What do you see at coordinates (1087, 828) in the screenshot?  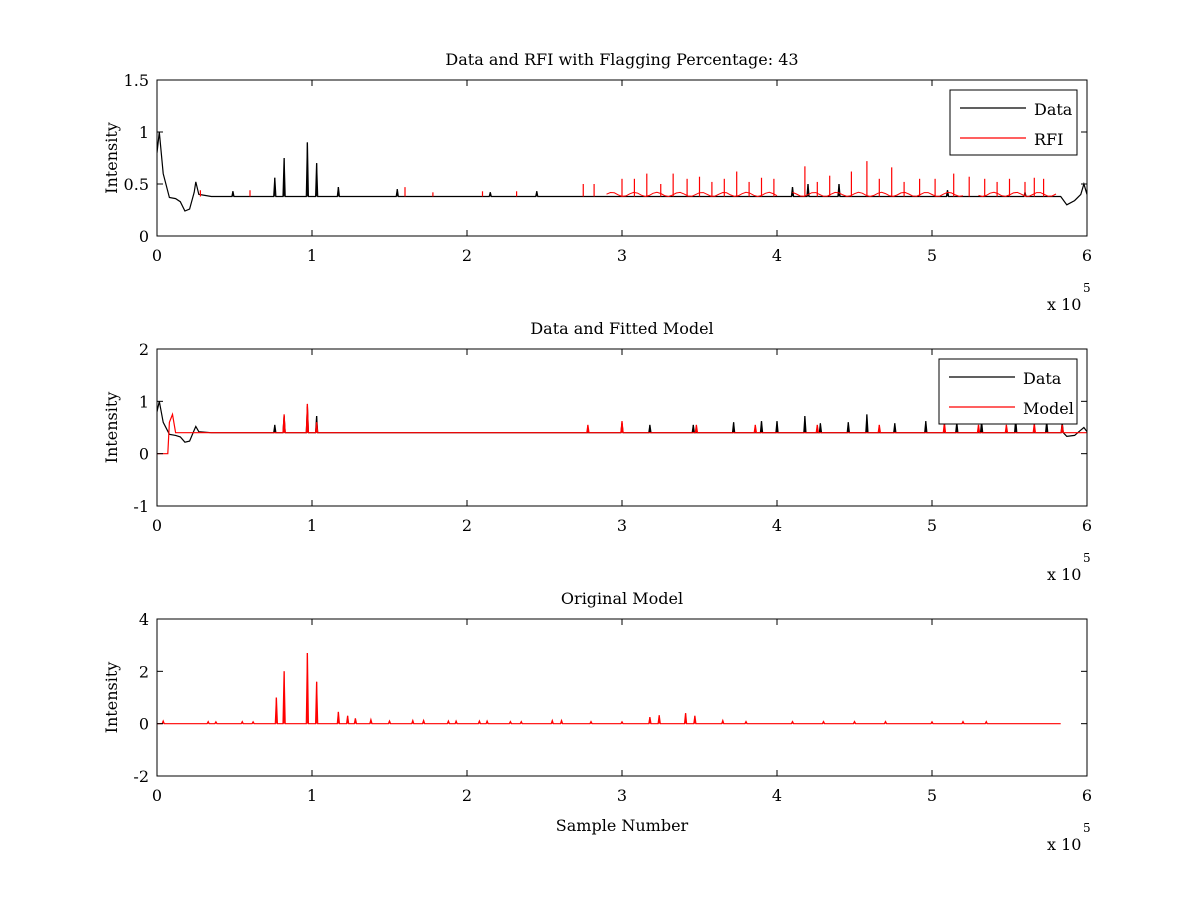 I see `chart3-x-exponent-power: 5` at bounding box center [1087, 828].